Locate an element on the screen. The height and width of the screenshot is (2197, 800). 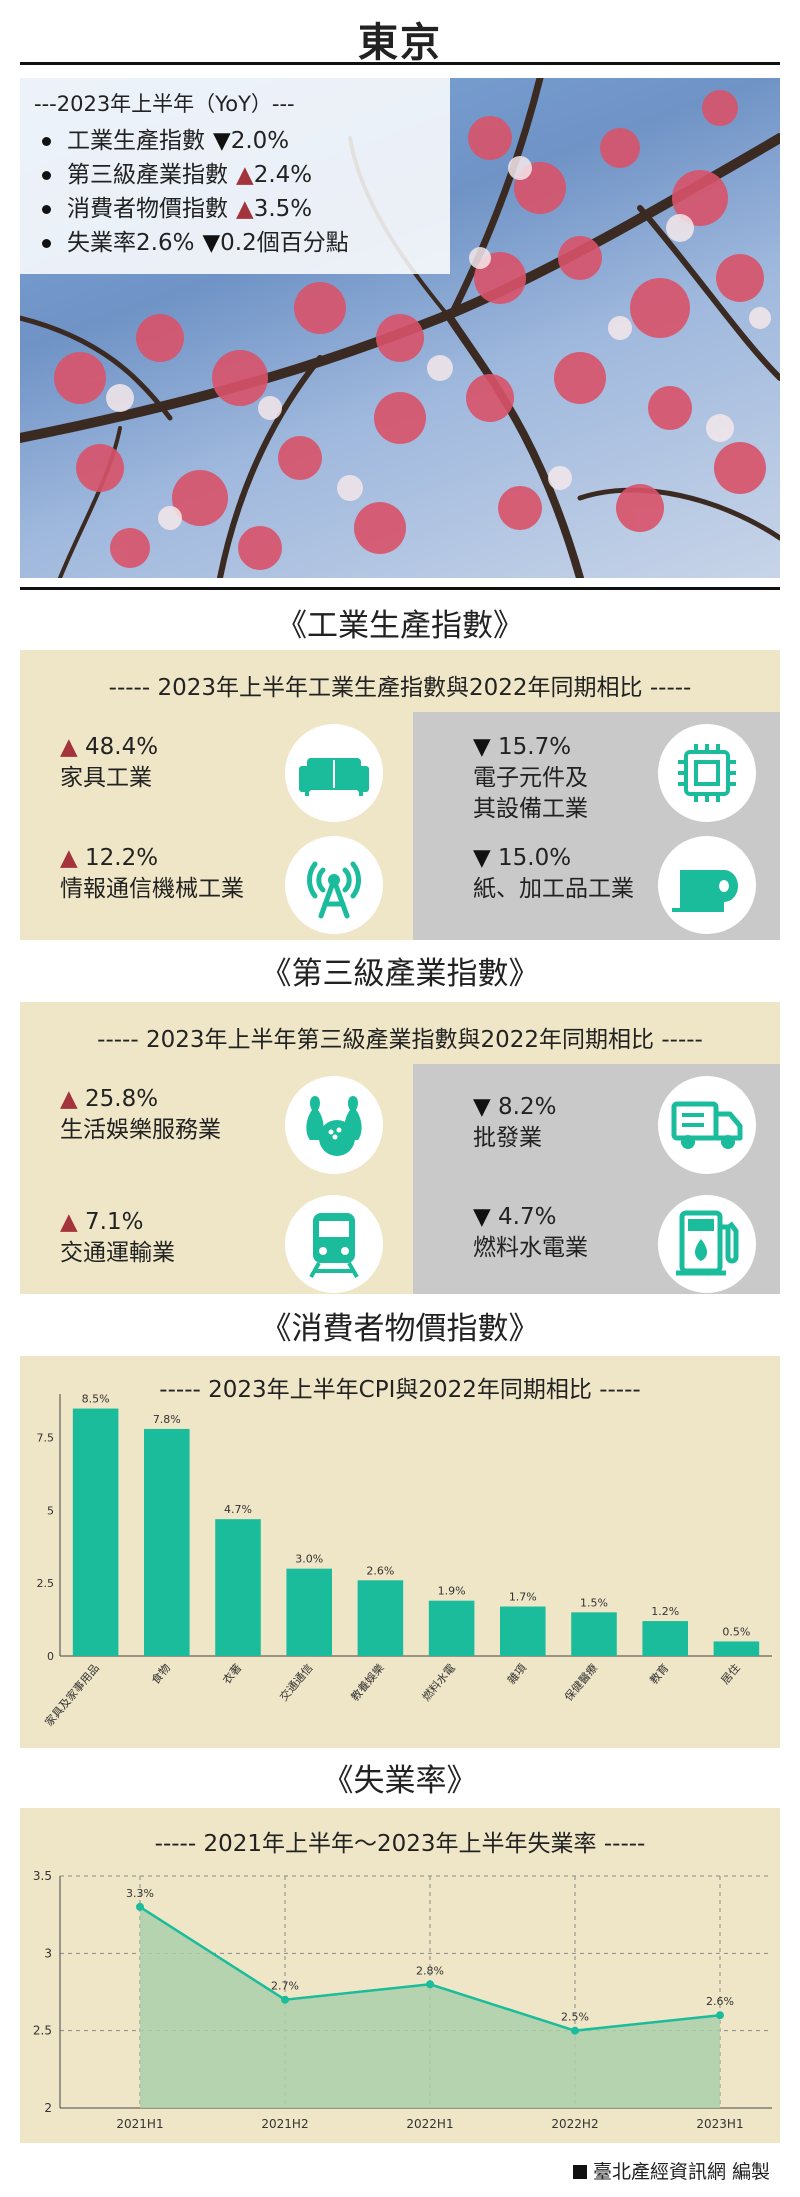
credit-line: 臺北產經資訊網 編製 is located at coordinates (671, 2170).